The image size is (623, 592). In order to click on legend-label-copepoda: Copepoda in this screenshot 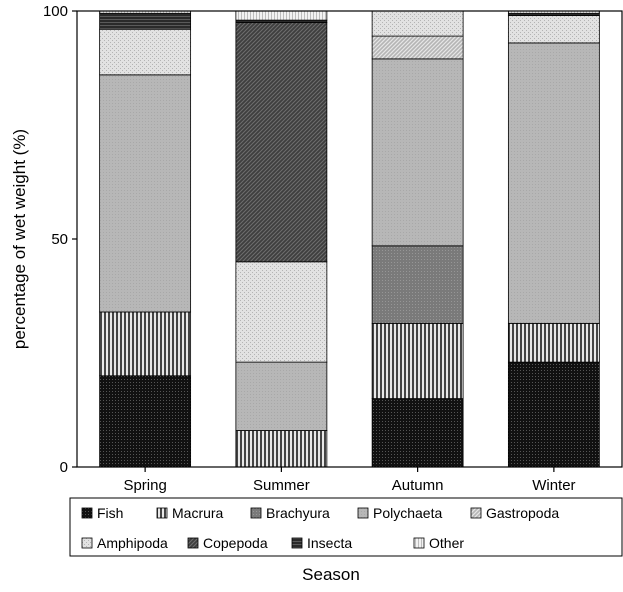, I will do `click(235, 543)`.